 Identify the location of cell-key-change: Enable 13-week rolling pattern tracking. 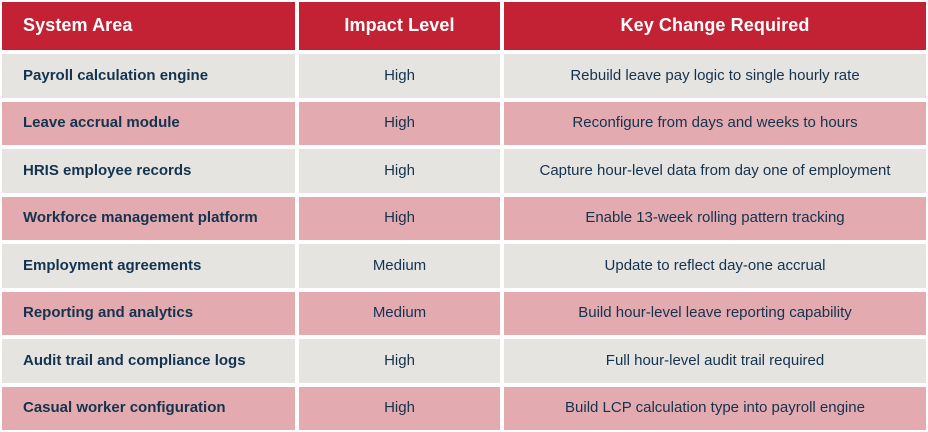
(715, 218).